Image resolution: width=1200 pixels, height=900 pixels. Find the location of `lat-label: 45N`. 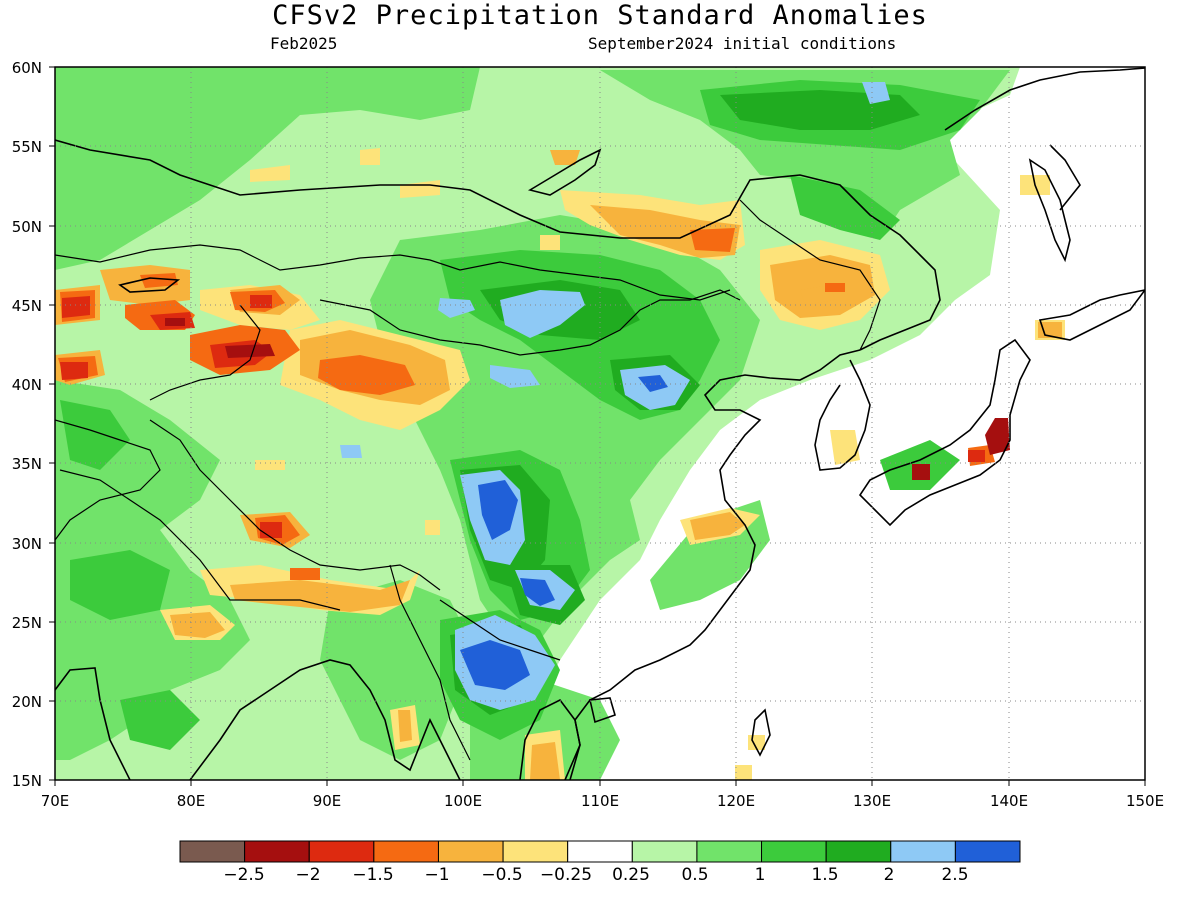

lat-label: 45N is located at coordinates (27, 306).